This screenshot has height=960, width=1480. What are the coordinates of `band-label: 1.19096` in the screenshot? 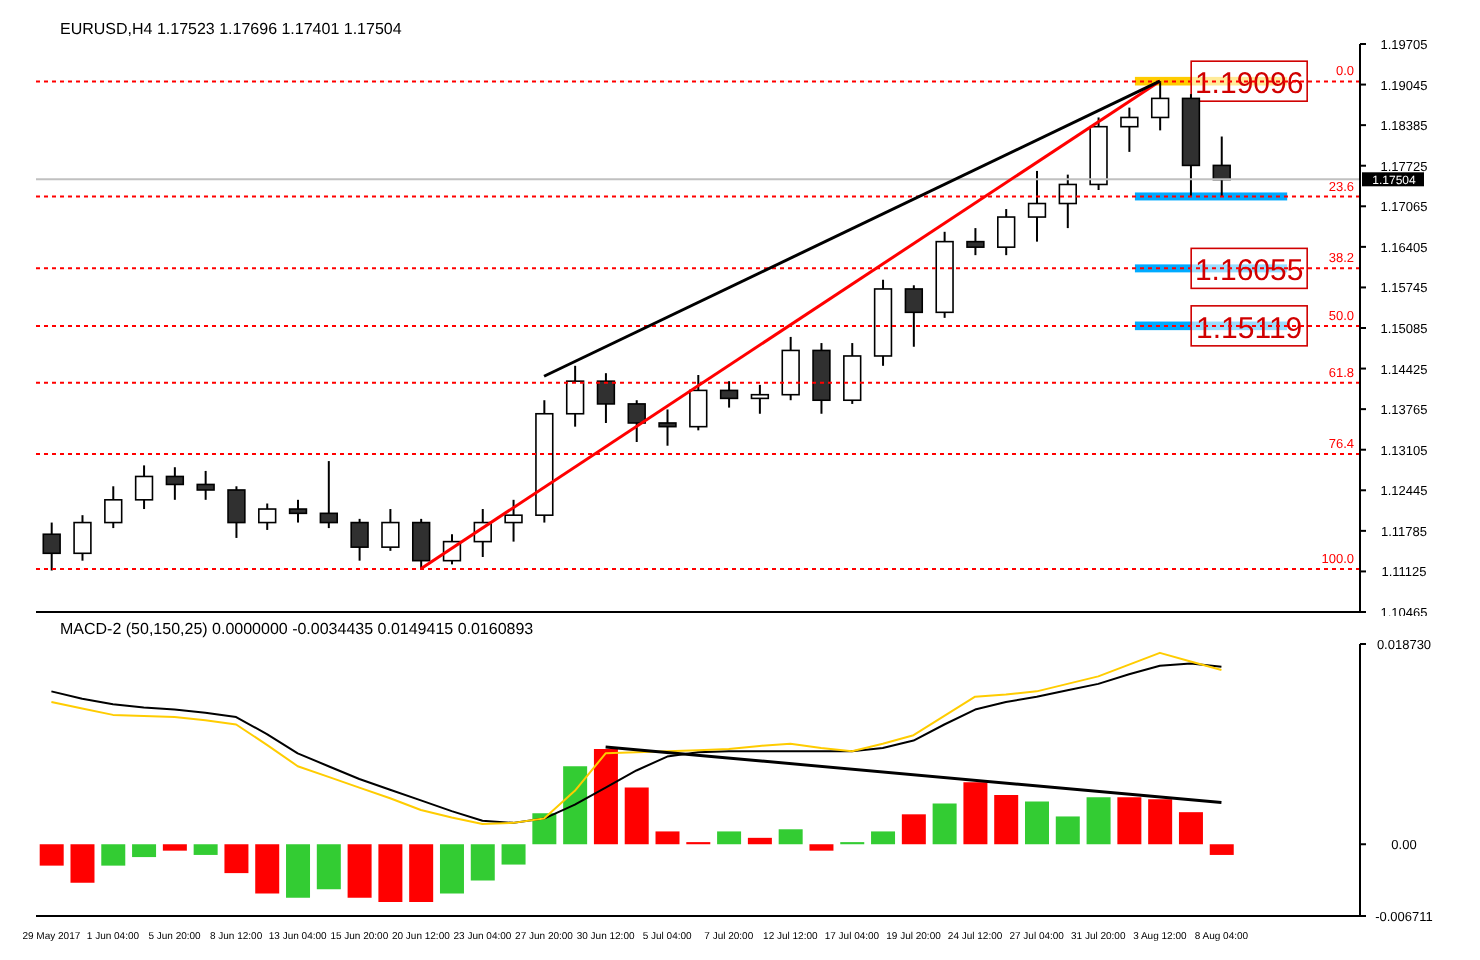 It's located at (1249, 84).